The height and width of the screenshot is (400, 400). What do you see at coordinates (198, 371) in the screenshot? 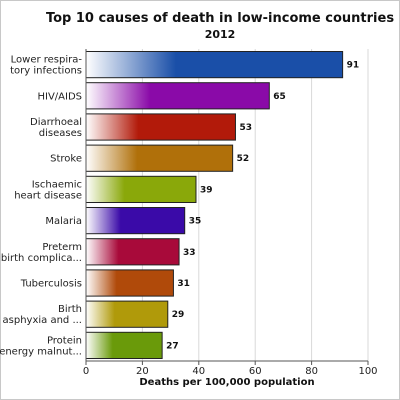
I see `tick-label: 40` at bounding box center [198, 371].